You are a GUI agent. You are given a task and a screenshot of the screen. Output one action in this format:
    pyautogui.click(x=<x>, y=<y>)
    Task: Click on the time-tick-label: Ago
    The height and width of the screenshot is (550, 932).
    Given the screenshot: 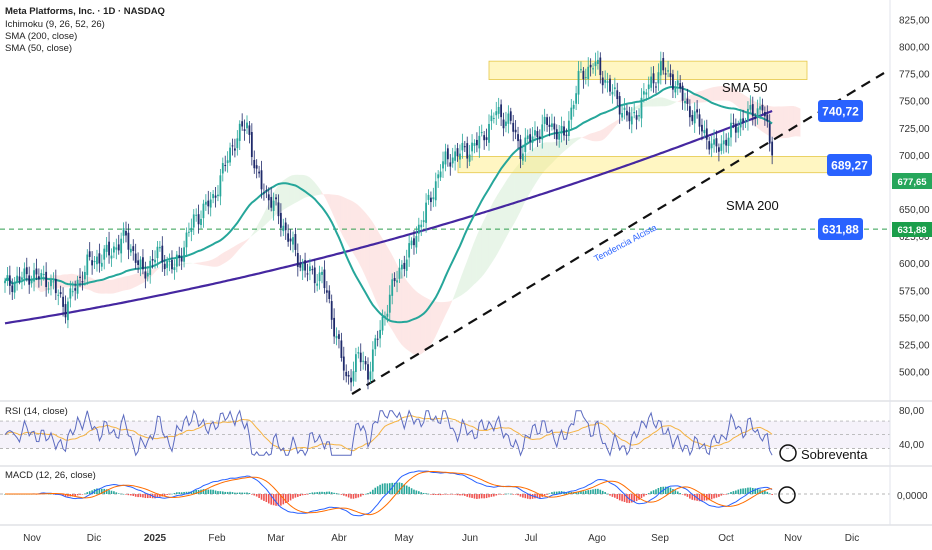 What is the action you would take?
    pyautogui.click(x=597, y=538)
    